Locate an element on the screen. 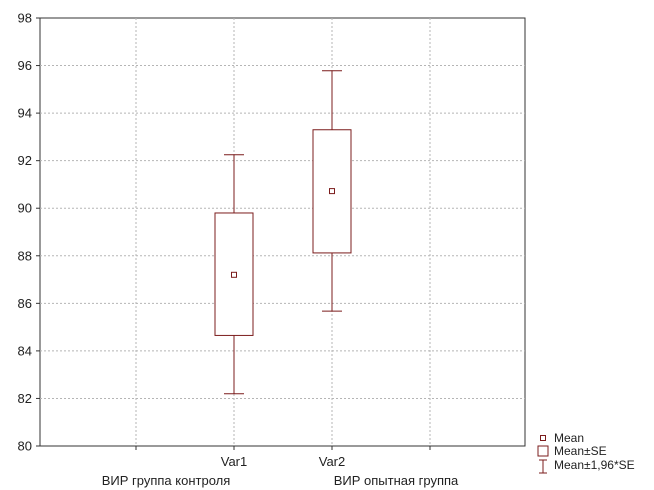 The image size is (654, 490). legend-se-symbol is located at coordinates (543, 451).